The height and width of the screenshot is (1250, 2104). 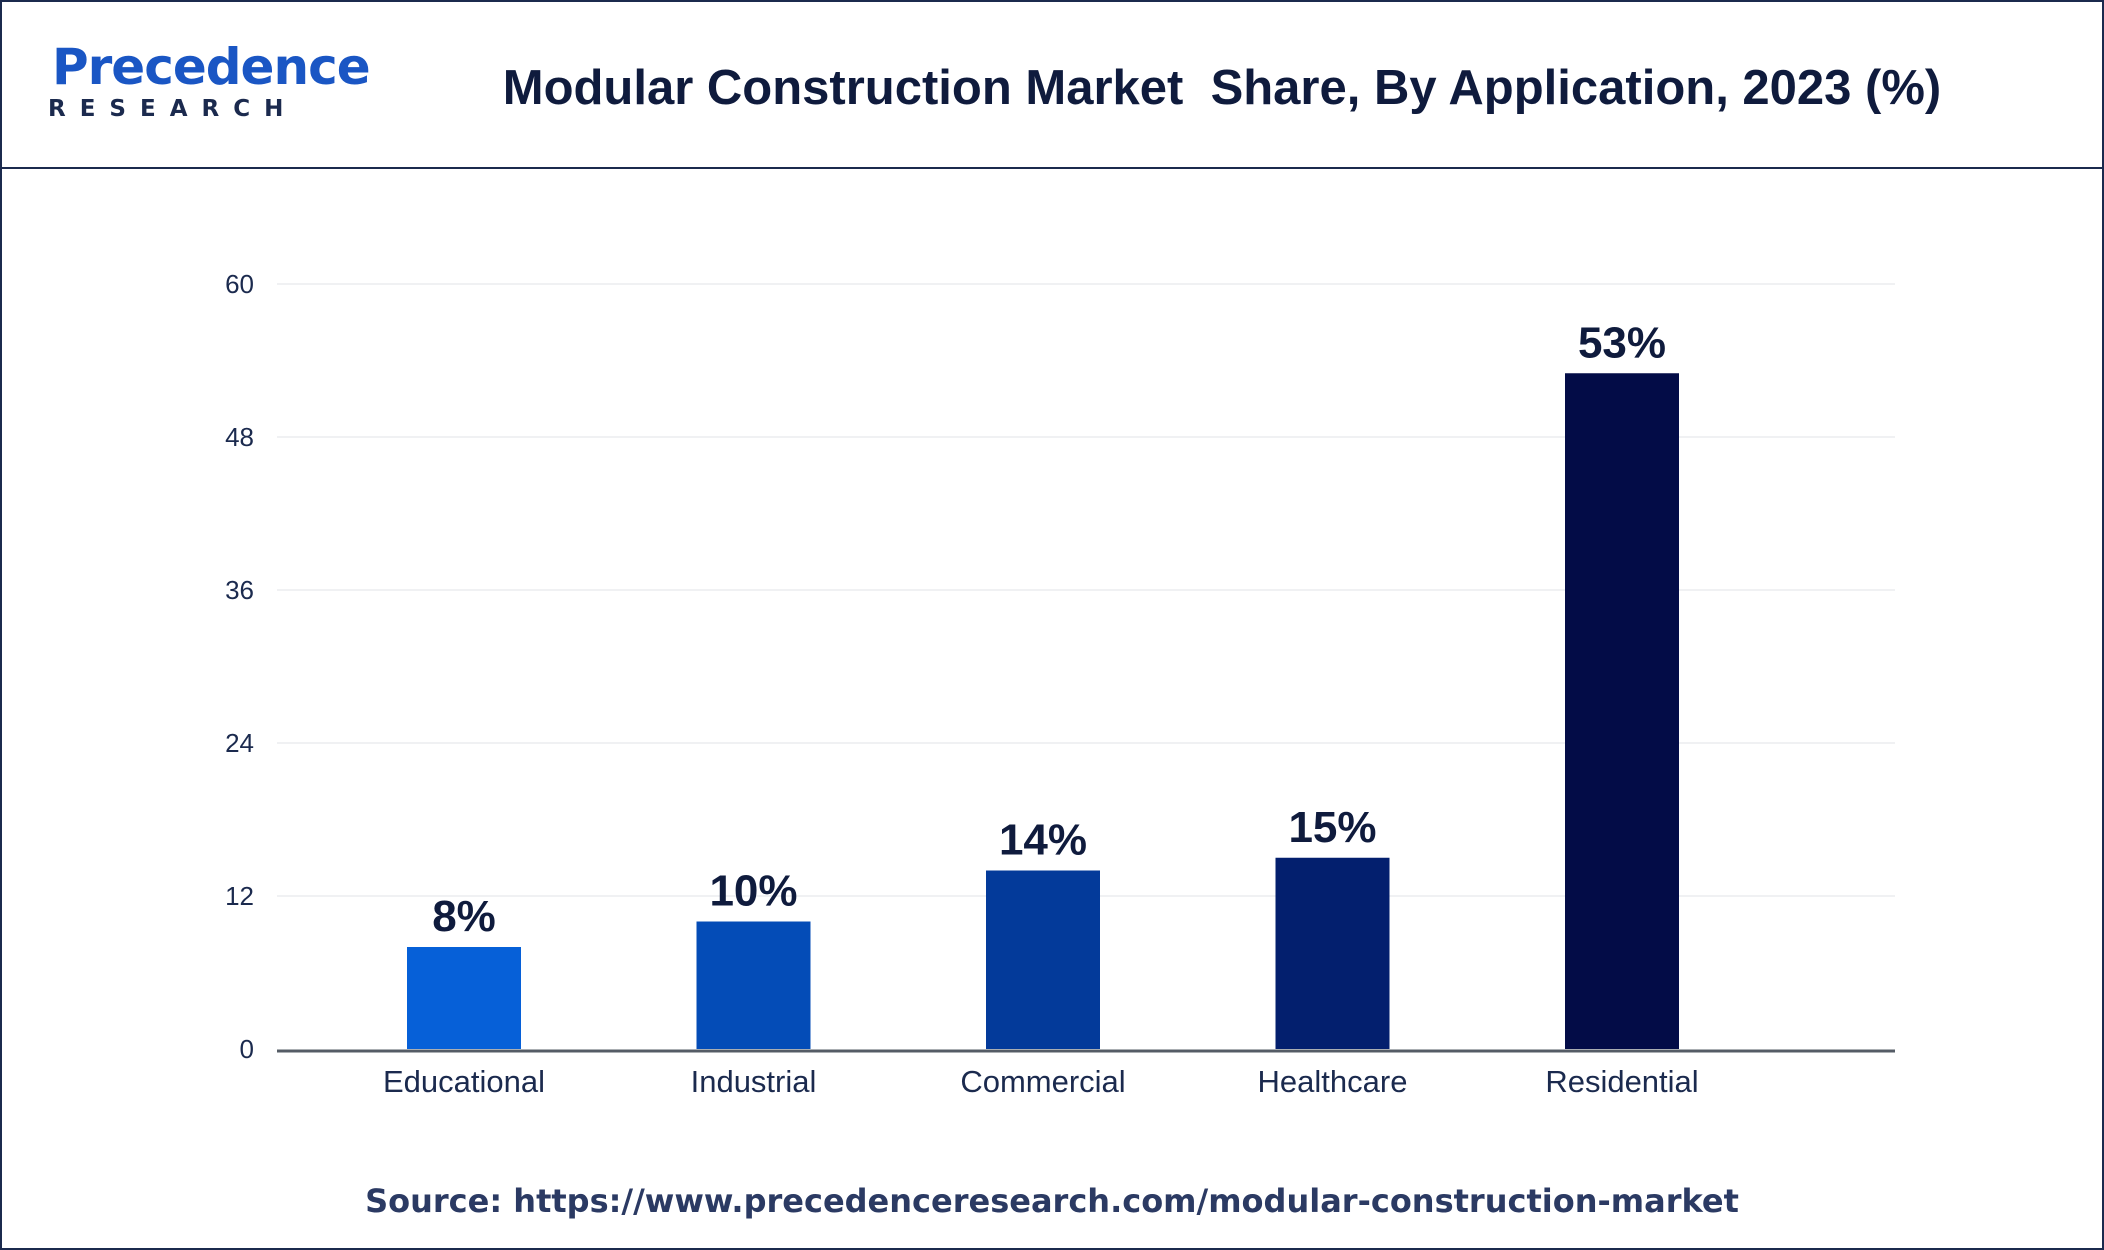 I want to click on x-tick-label: Educational, so click(x=464, y=1081).